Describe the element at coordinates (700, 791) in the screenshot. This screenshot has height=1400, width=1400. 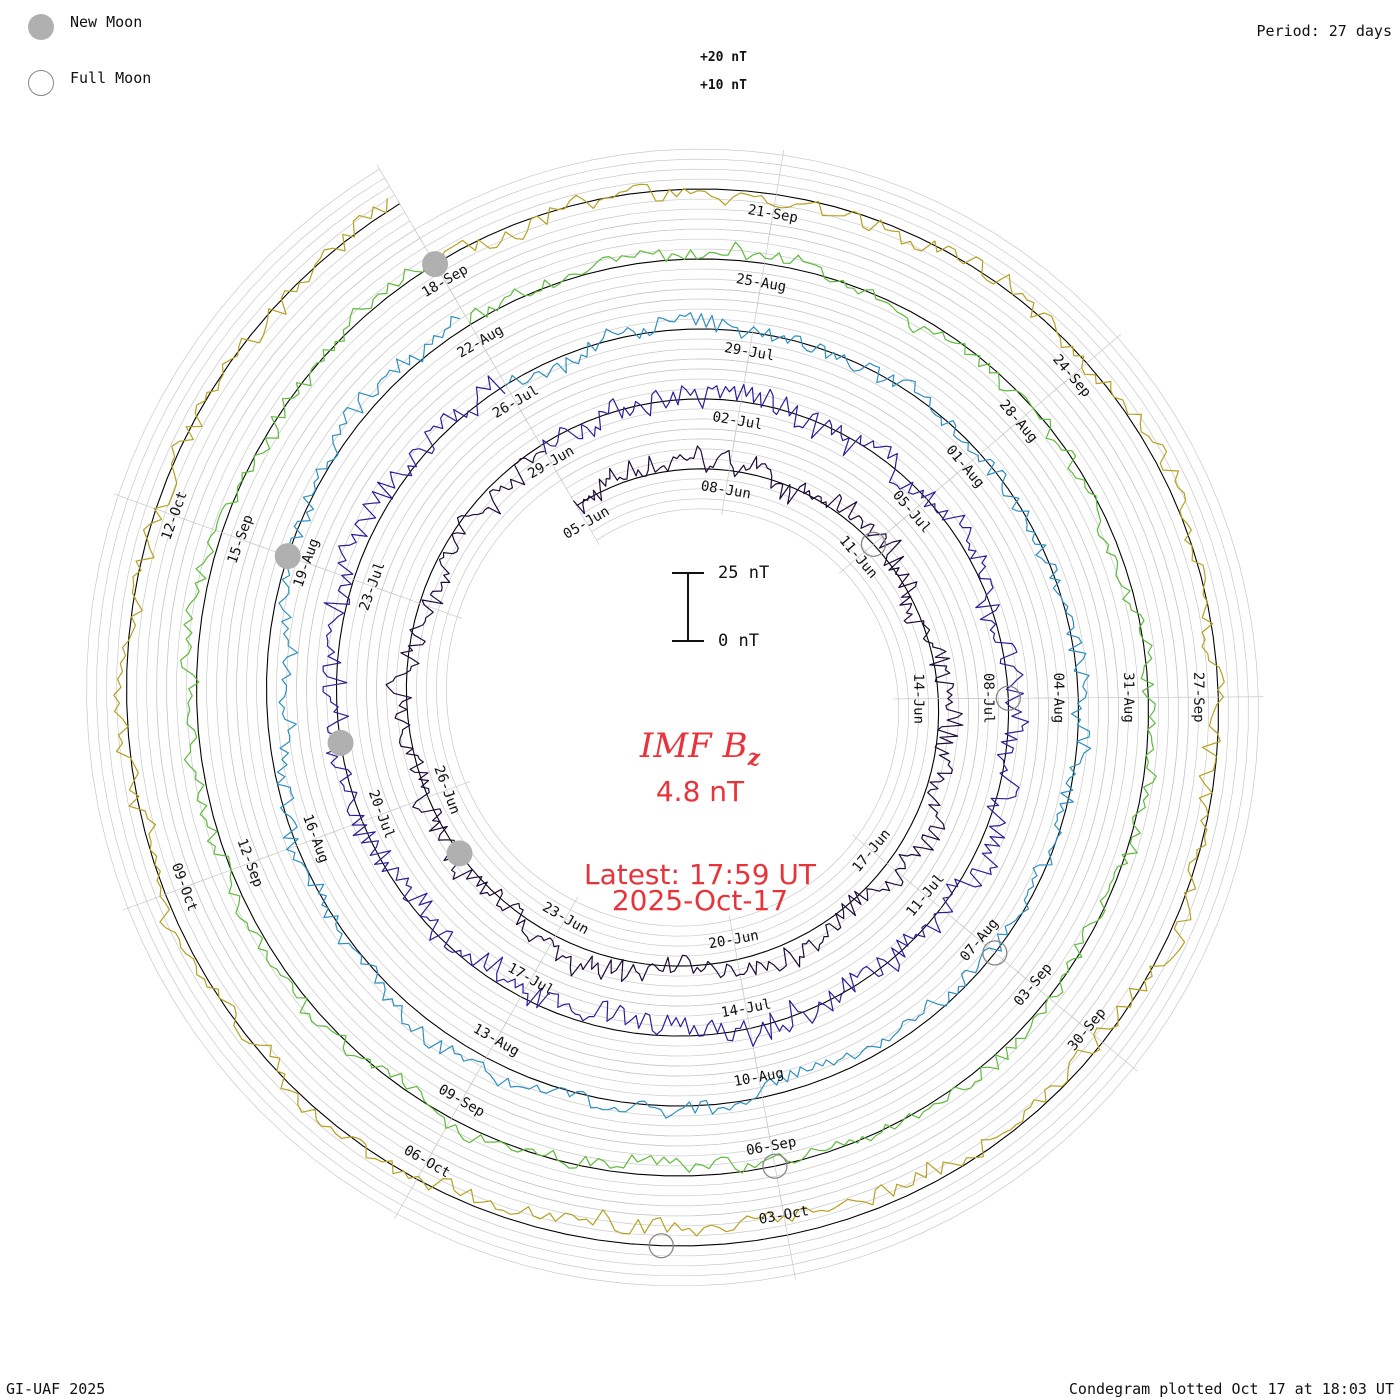
I see `current-value: 4.8 nT` at that location.